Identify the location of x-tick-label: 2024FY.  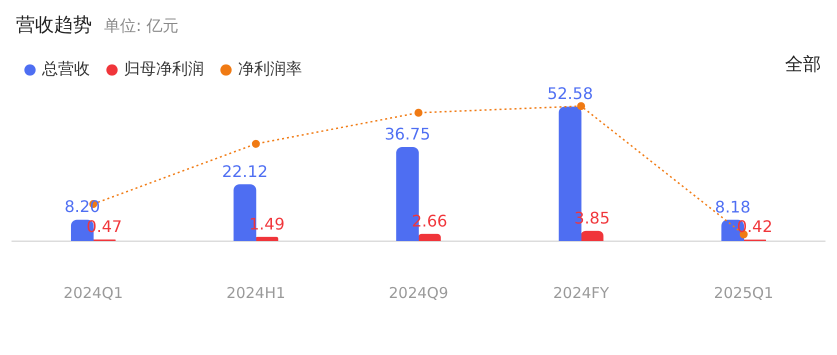
(581, 293).